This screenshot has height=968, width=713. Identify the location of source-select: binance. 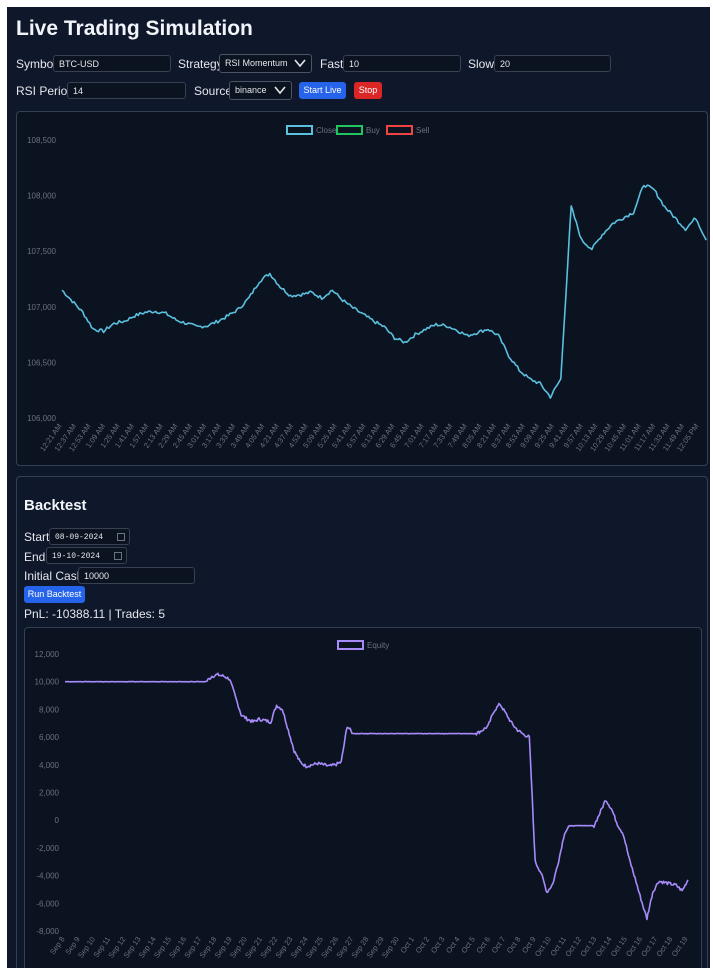
(260, 90).